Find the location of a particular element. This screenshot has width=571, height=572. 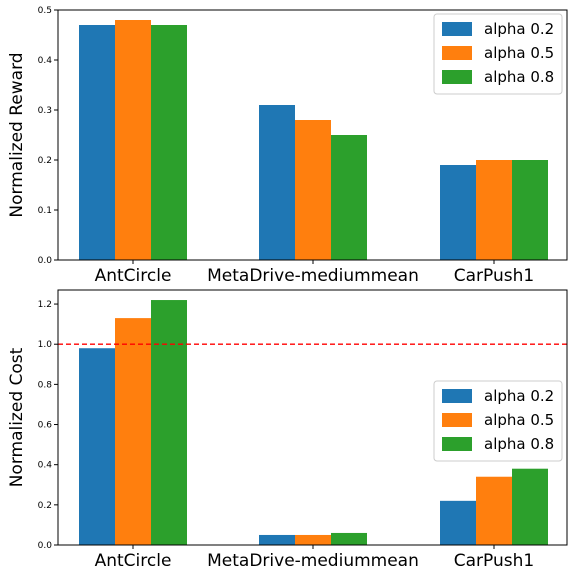

y-tick-label: 1.0 is located at coordinates (45, 345).